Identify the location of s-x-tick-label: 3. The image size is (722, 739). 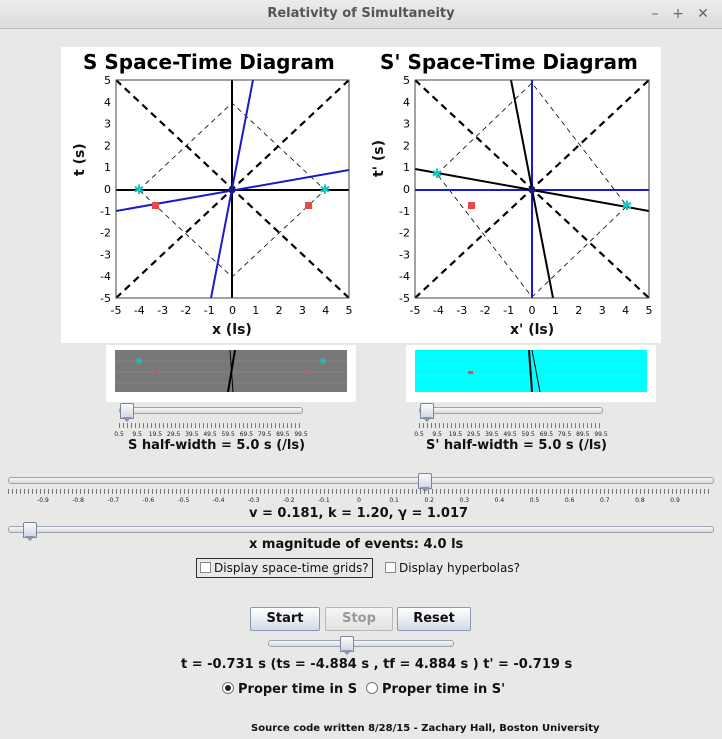
(302, 310).